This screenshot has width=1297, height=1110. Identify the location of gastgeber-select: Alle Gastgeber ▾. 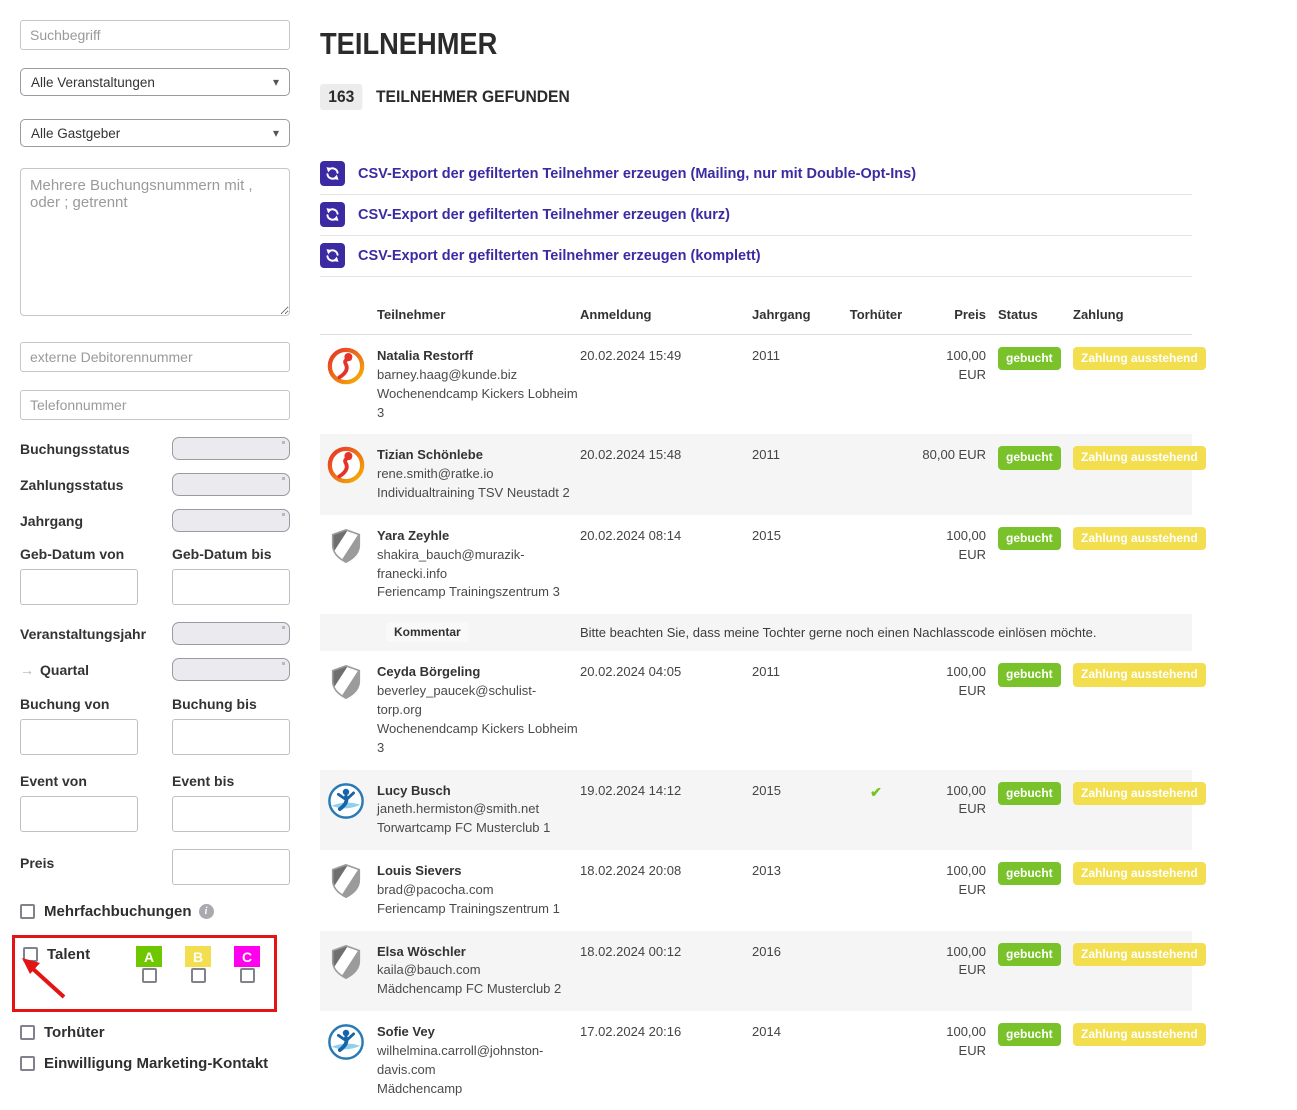
(155, 133).